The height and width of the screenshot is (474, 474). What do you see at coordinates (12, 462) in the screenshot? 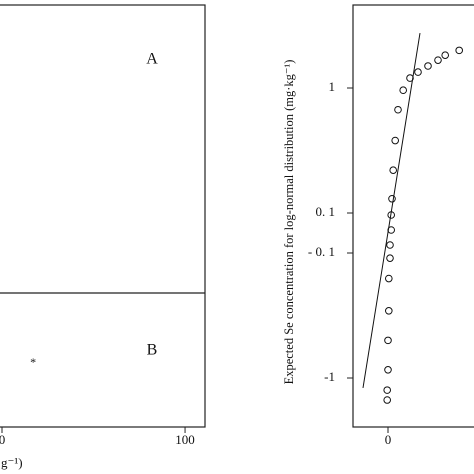
I see `x-axis-label: g⁻¹)` at bounding box center [12, 462].